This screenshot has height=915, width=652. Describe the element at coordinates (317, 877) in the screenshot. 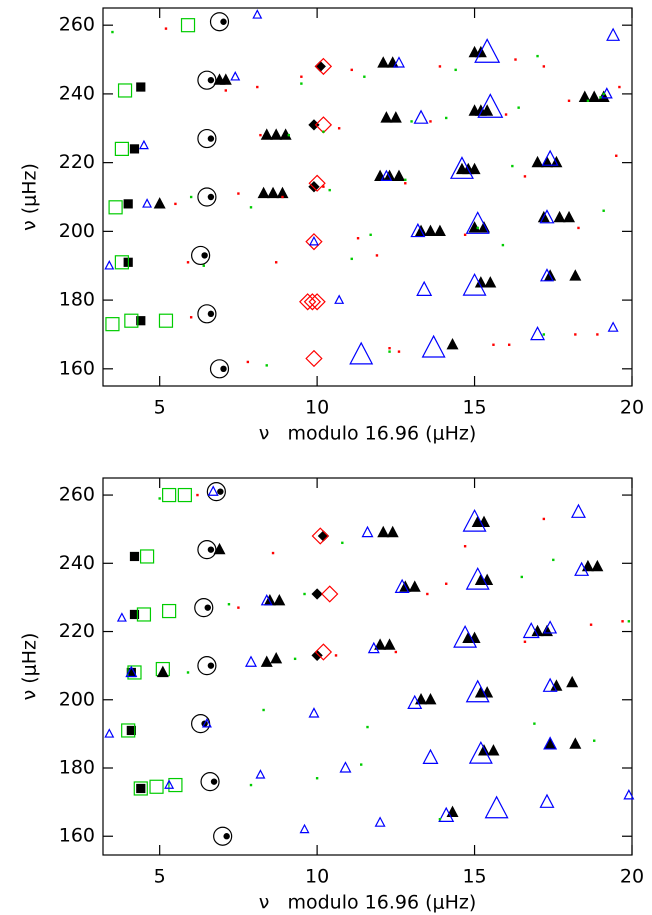

I see `x-tick-label: 10` at that location.